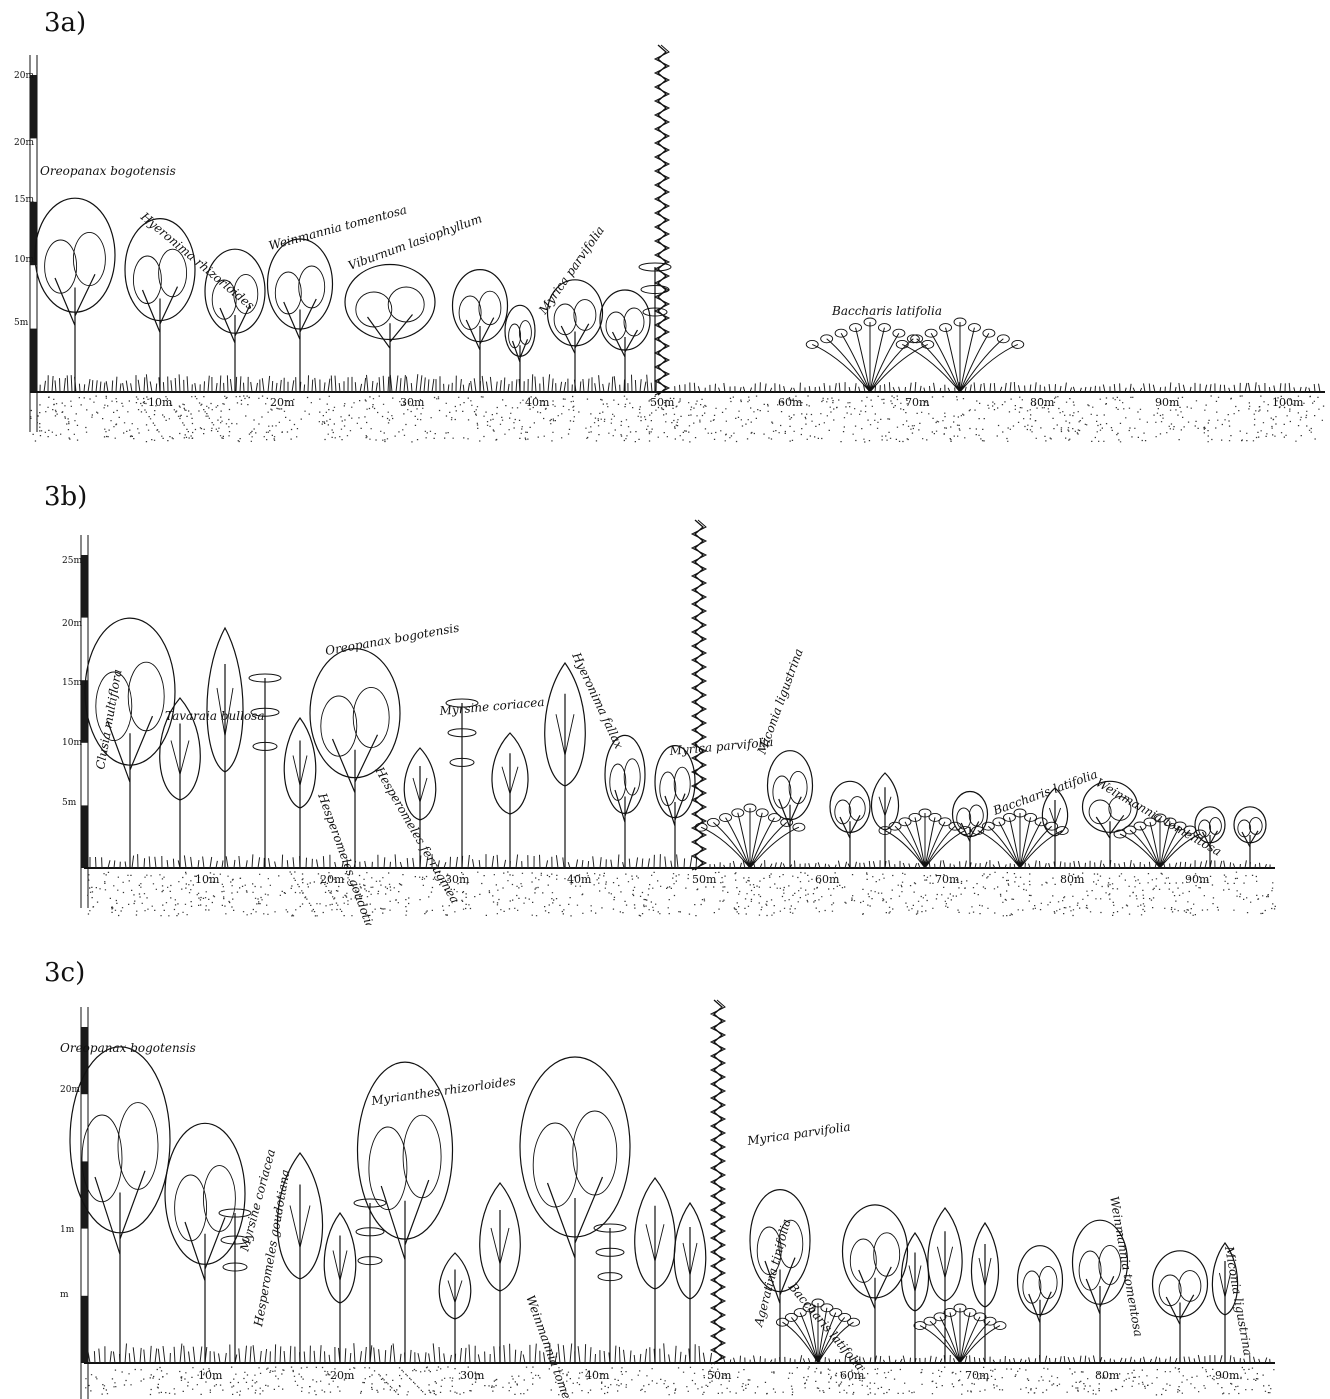 The height and width of the screenshot is (1399, 1330). I want to click on species-label: Myrianthes rhizorloides, so click(442, 1091).